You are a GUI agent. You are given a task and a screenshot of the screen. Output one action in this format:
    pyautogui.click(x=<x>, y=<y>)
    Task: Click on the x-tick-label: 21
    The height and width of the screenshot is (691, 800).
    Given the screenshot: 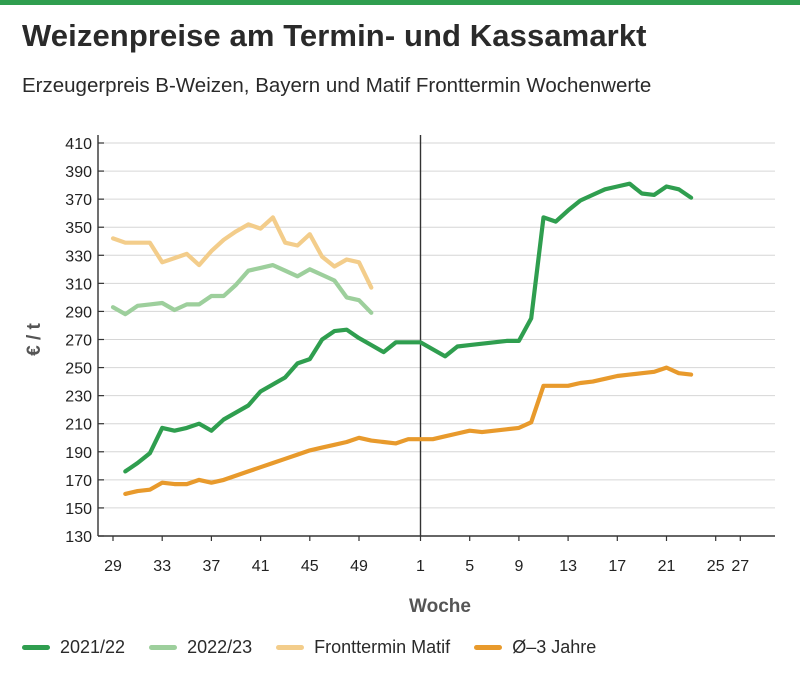 What is the action you would take?
    pyautogui.click(x=667, y=566)
    